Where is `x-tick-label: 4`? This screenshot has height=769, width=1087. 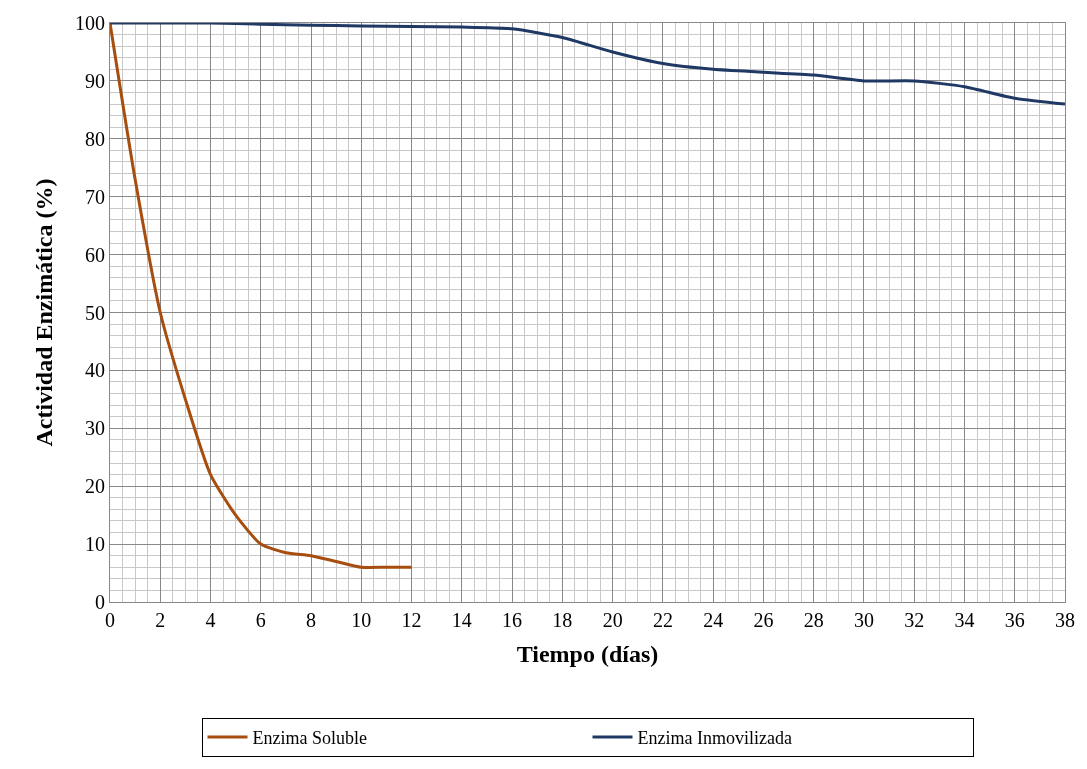 x-tick-label: 4 is located at coordinates (210, 620).